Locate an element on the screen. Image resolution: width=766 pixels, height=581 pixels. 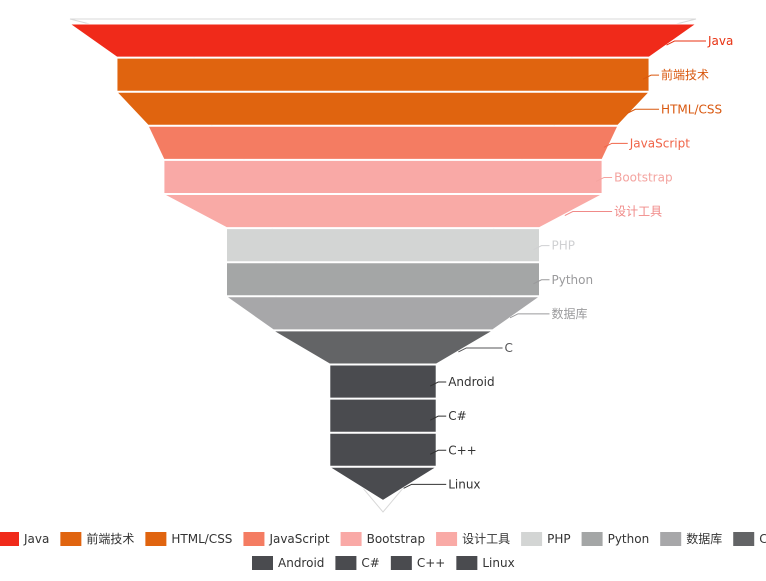
funnel-label-13: Linux is located at coordinates (464, 484).